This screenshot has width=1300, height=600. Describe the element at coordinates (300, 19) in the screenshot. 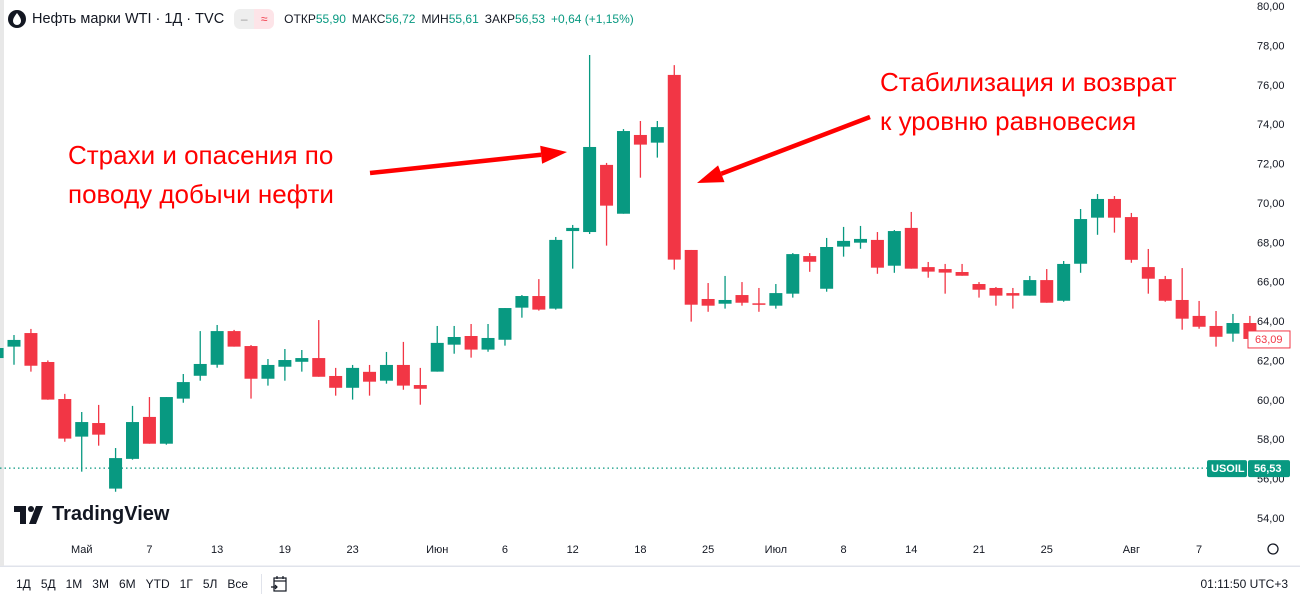

I see `open-label: ОТКР` at that location.